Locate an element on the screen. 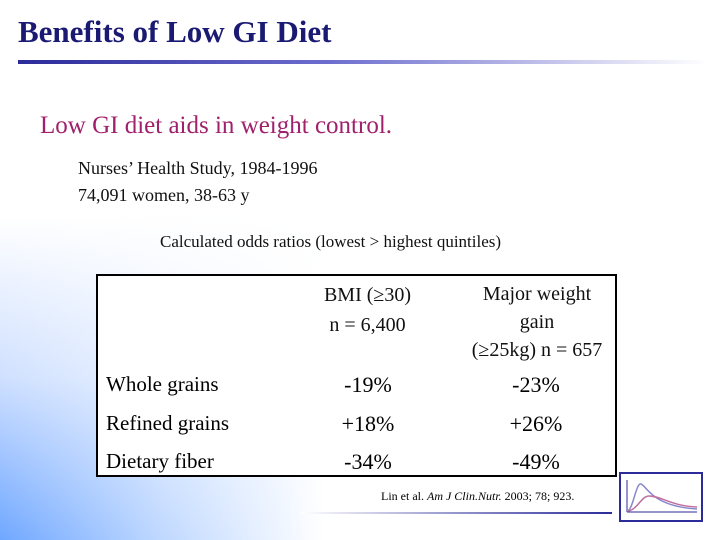 The width and height of the screenshot is (720, 540). footer-rule is located at coordinates (456, 513).